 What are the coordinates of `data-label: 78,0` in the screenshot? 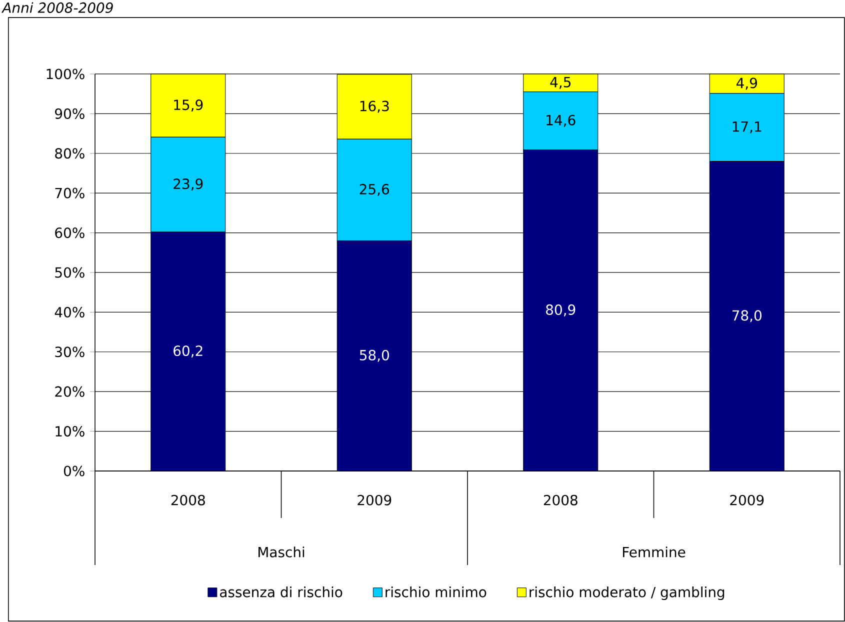 It's located at (747, 316).